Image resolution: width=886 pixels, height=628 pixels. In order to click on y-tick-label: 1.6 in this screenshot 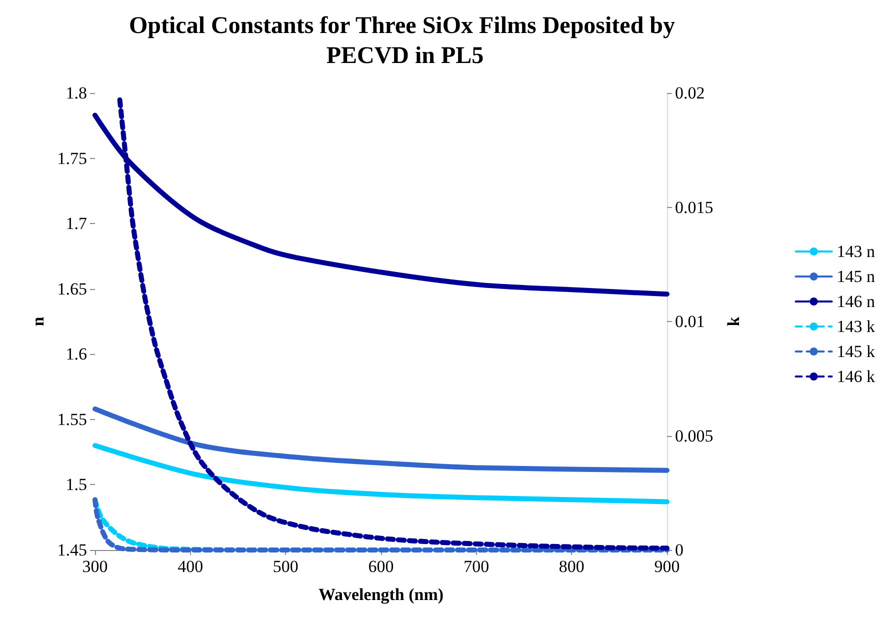, I will do `click(76, 354)`.